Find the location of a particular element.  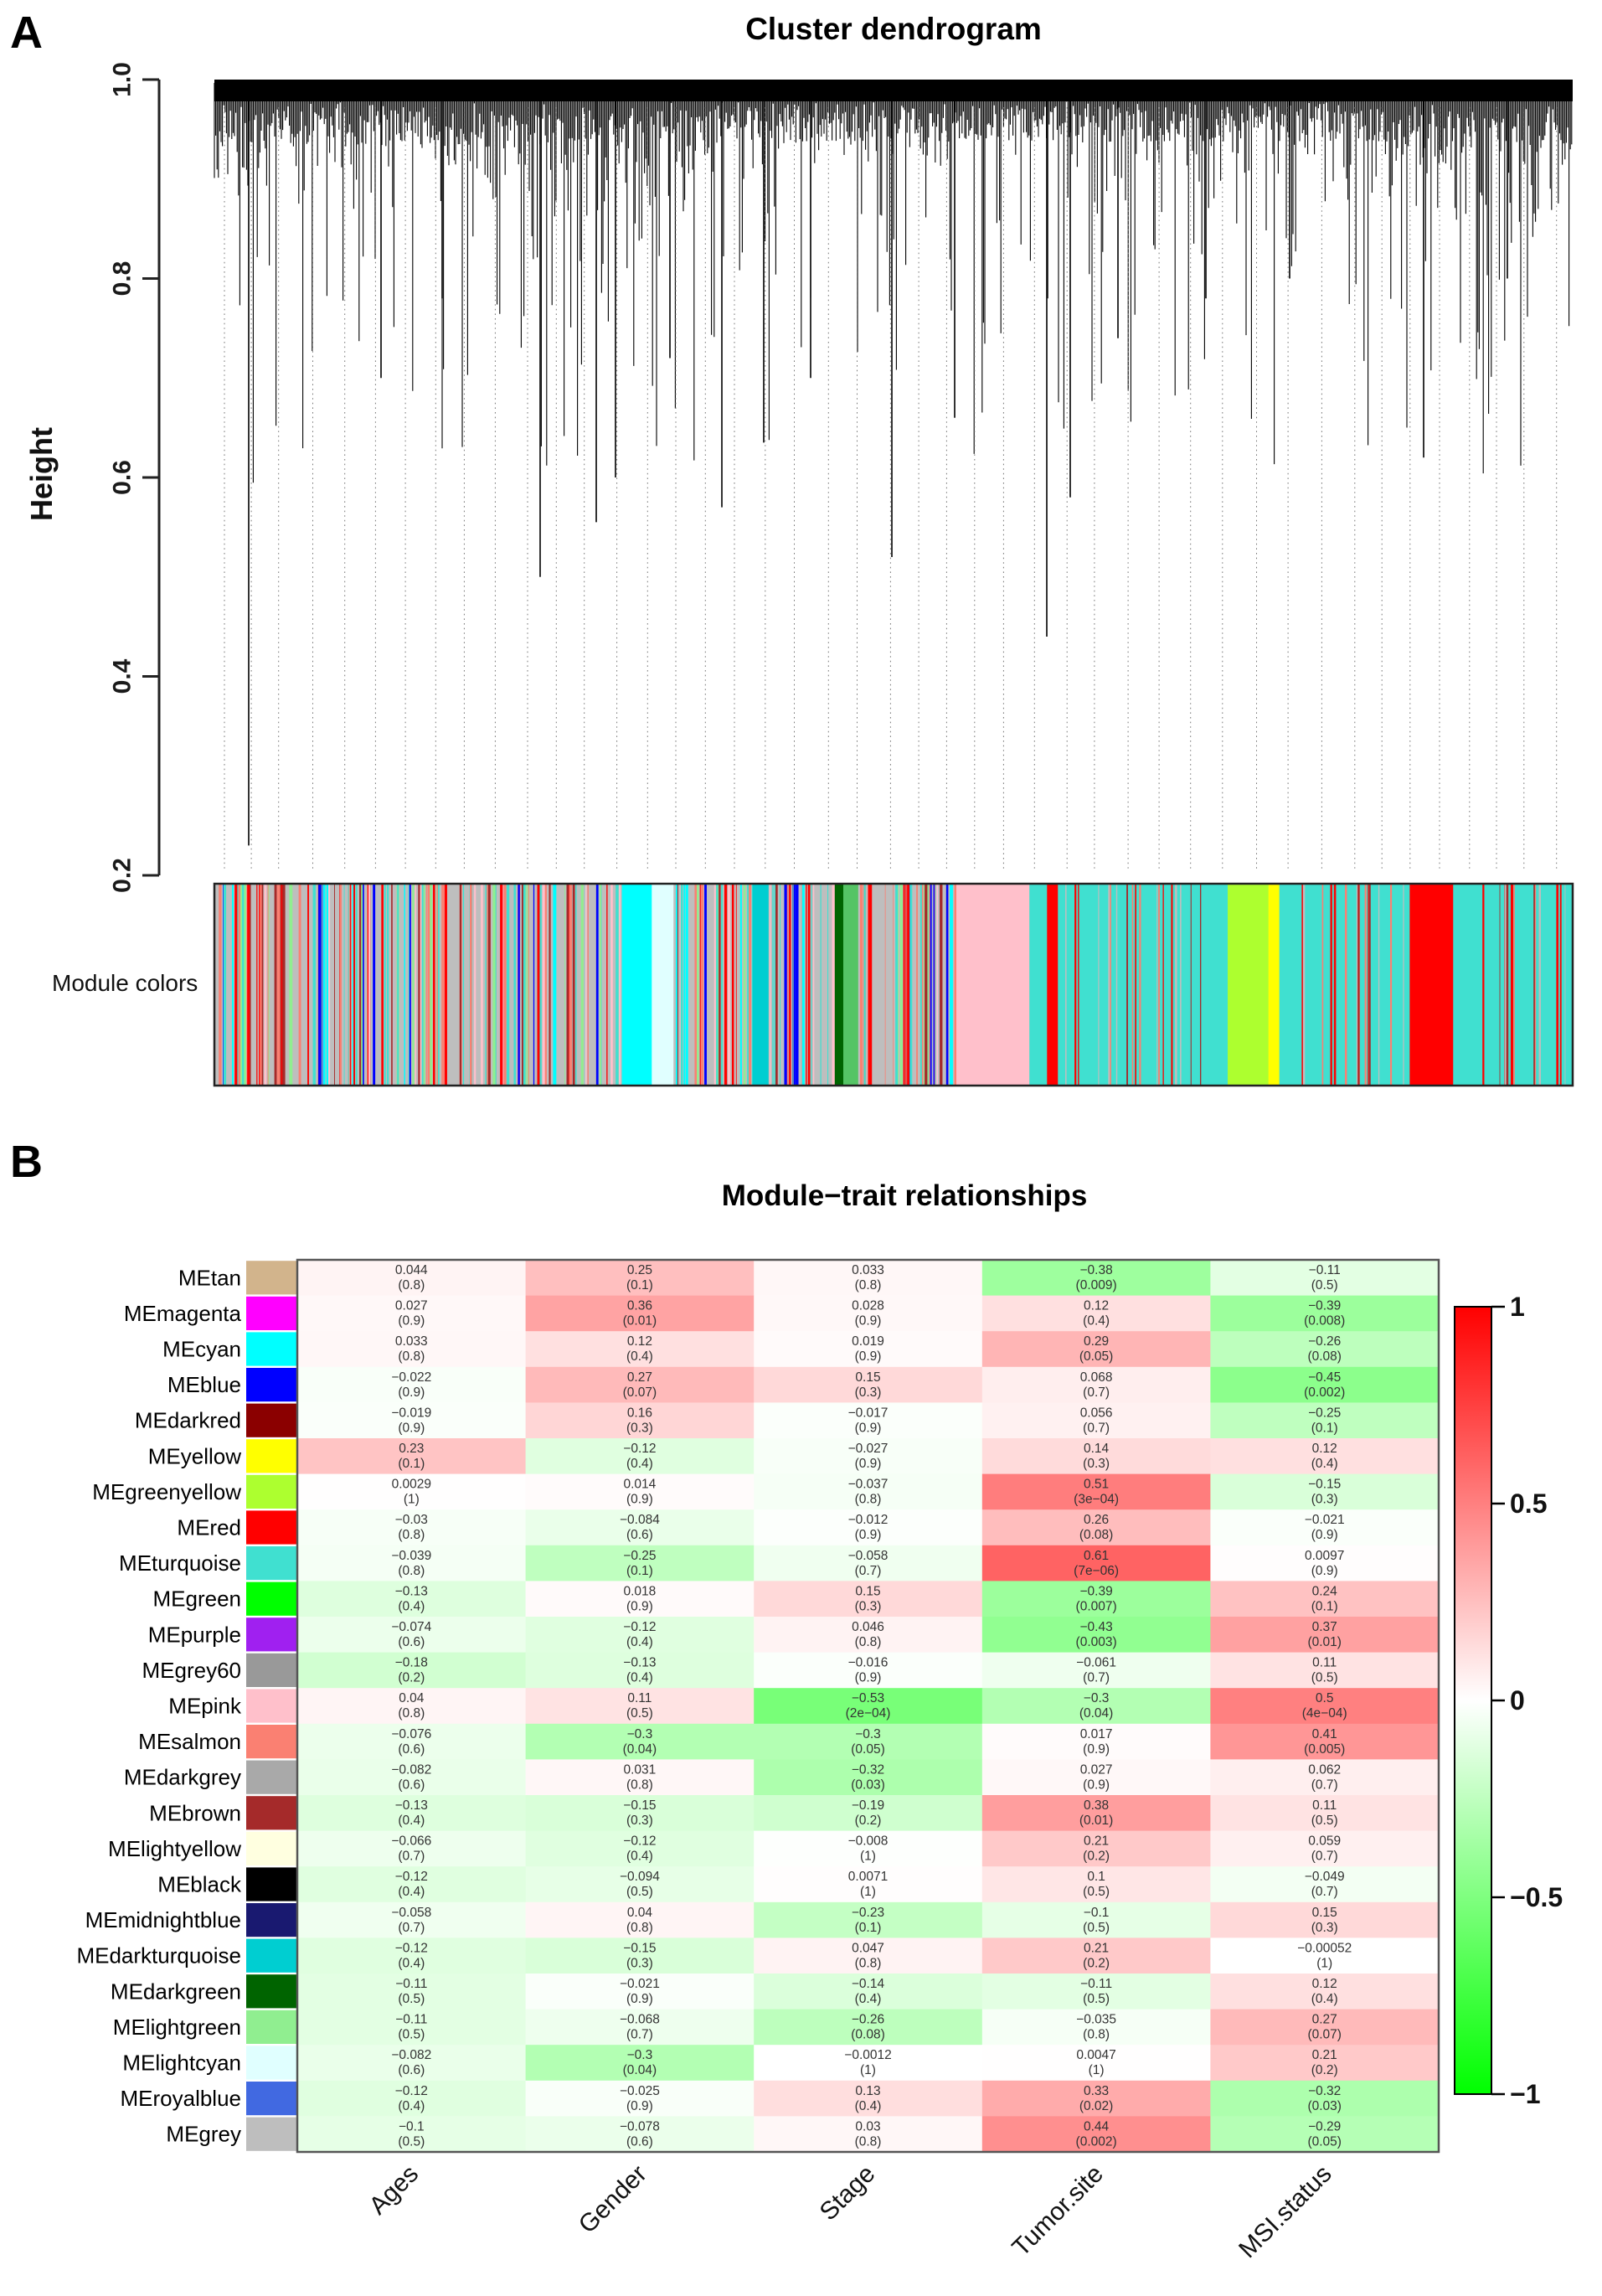

trait-label: Tumor.site is located at coordinates (1058, 2211).